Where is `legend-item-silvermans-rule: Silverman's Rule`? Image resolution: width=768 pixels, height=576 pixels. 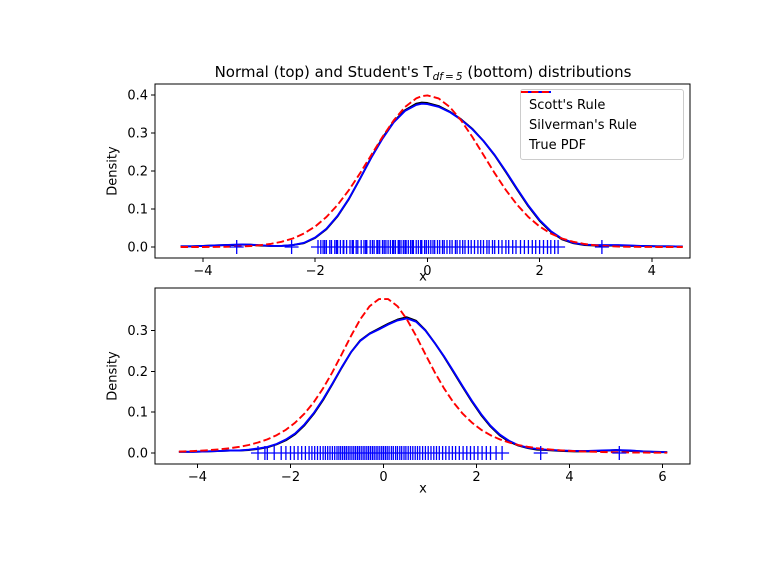
legend-item-silvermans-rule: Silverman's Rule is located at coordinates (598, 113).